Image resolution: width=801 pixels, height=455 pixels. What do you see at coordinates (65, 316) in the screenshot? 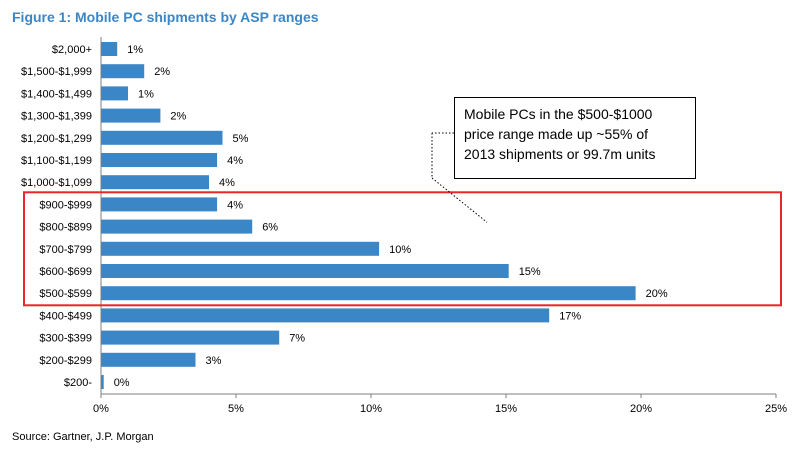
I see `category-label: $400-$499` at bounding box center [65, 316].